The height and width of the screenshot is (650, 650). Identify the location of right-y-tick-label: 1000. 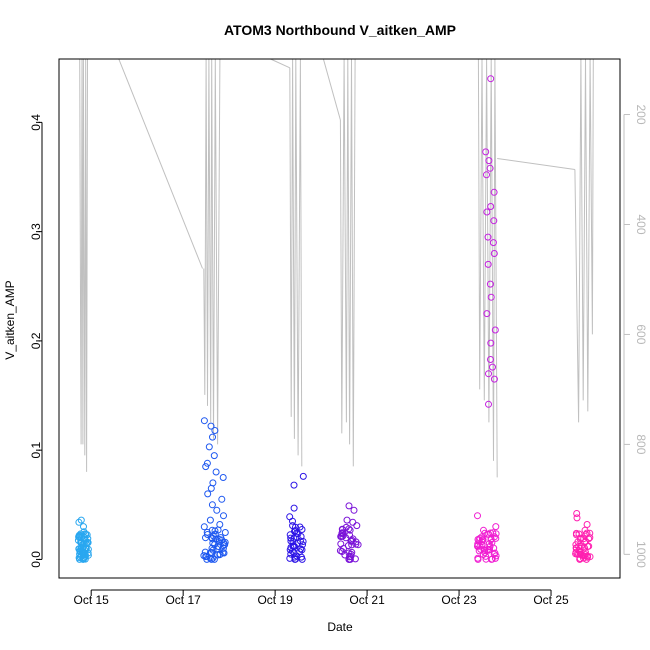
(641, 554).